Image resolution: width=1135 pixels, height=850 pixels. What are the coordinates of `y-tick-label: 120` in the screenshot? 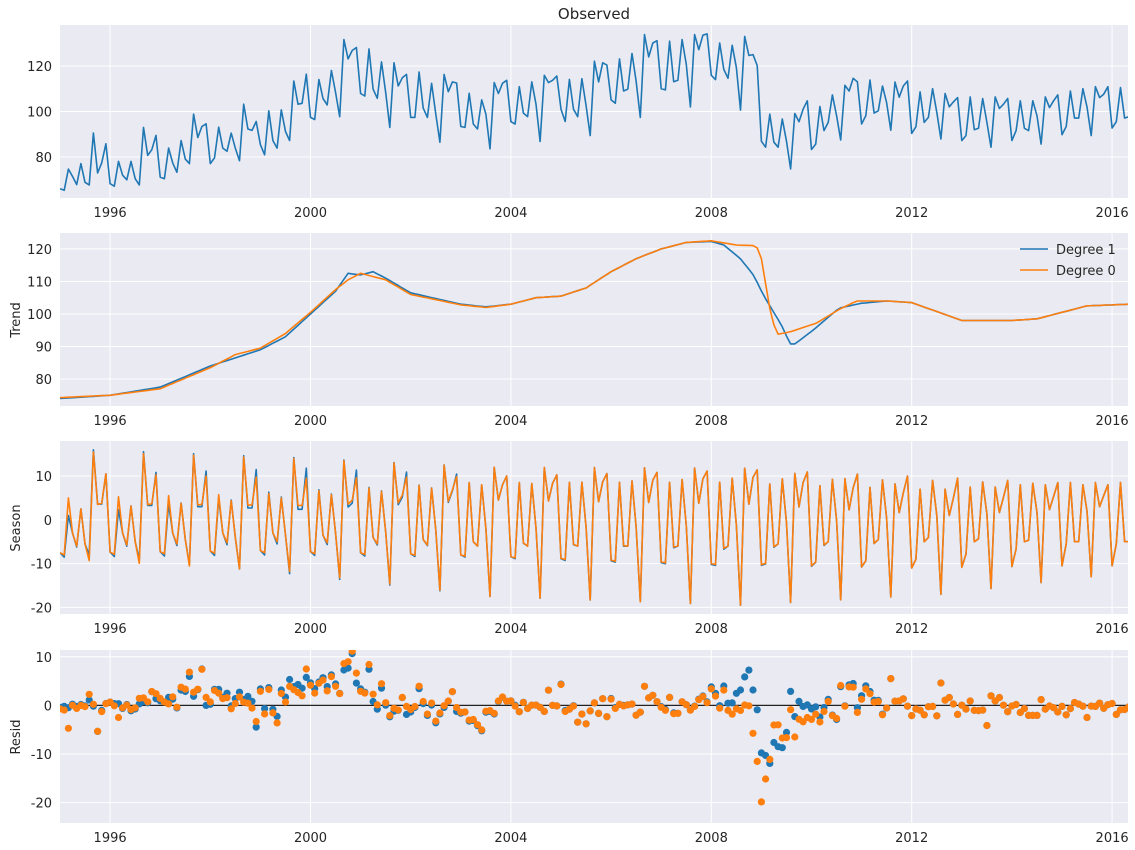 It's located at (39, 250).